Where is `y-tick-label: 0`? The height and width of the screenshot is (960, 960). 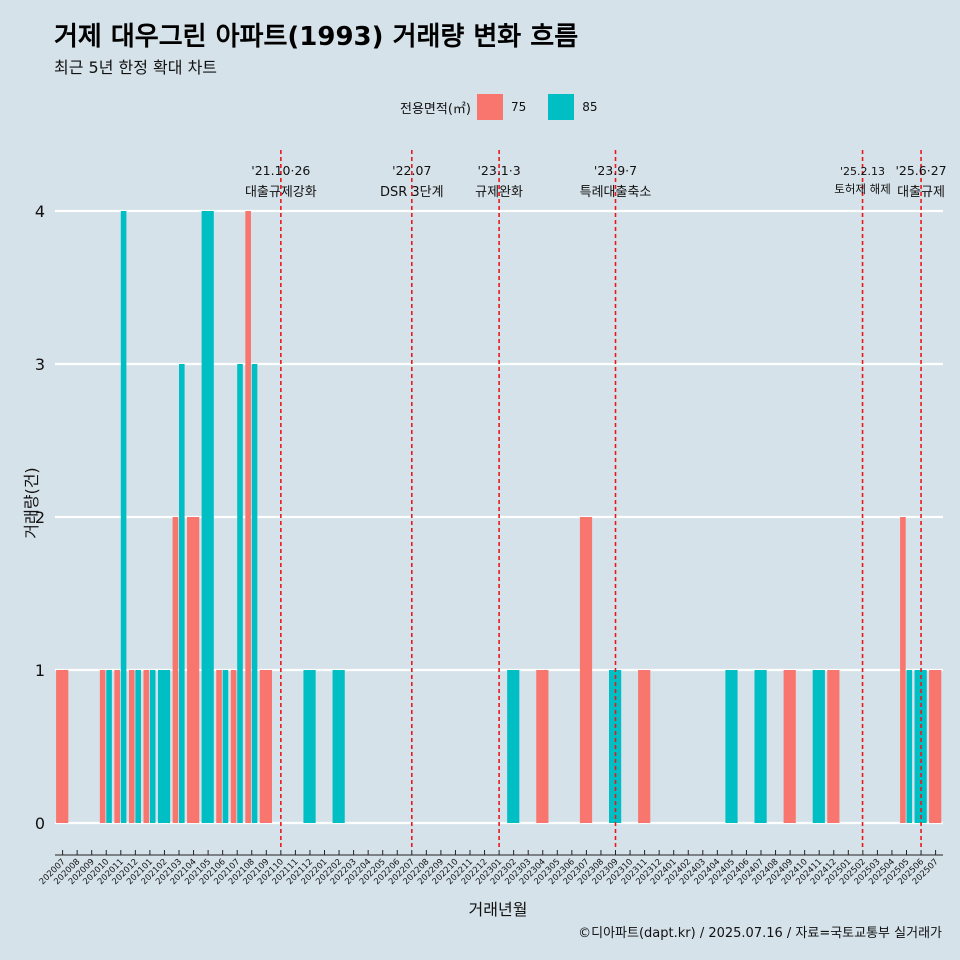 y-tick-label: 0 is located at coordinates (40, 823).